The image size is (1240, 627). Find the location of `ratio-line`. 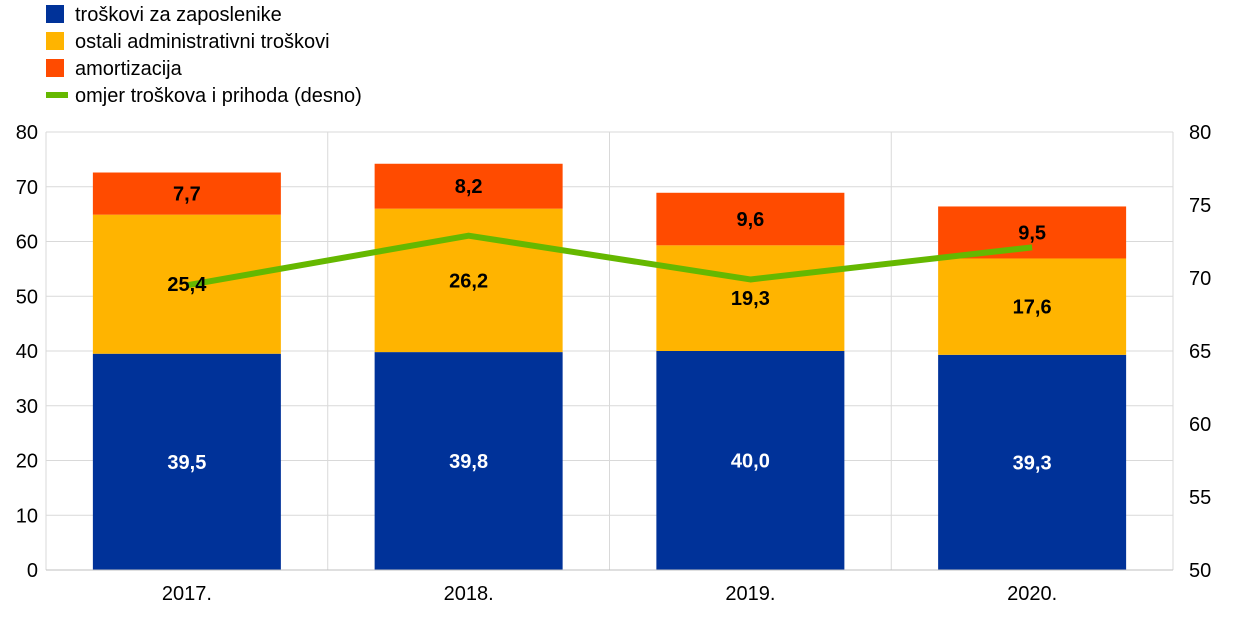

ratio-line is located at coordinates (609, 260).